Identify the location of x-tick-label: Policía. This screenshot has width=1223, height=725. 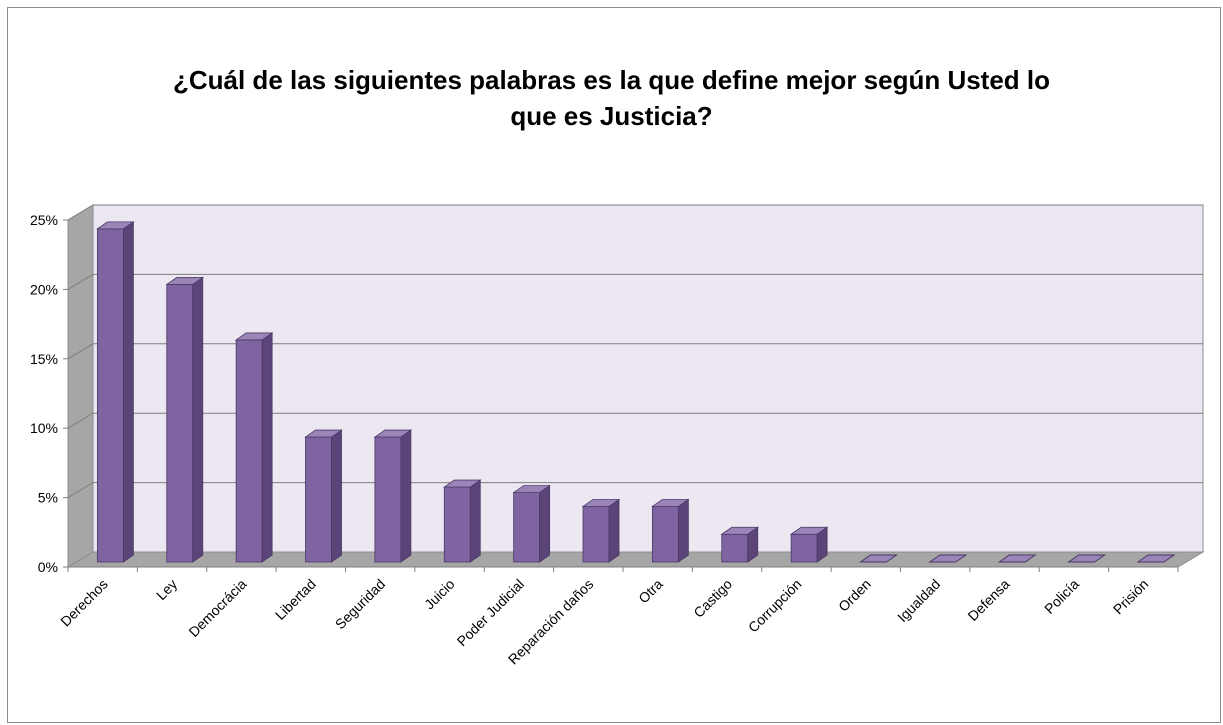
(1061, 596).